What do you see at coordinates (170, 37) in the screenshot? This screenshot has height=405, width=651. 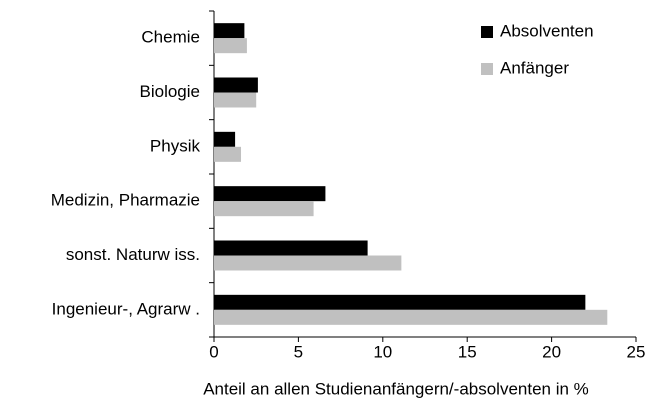 I see `y-tick-label: Chemie` at bounding box center [170, 37].